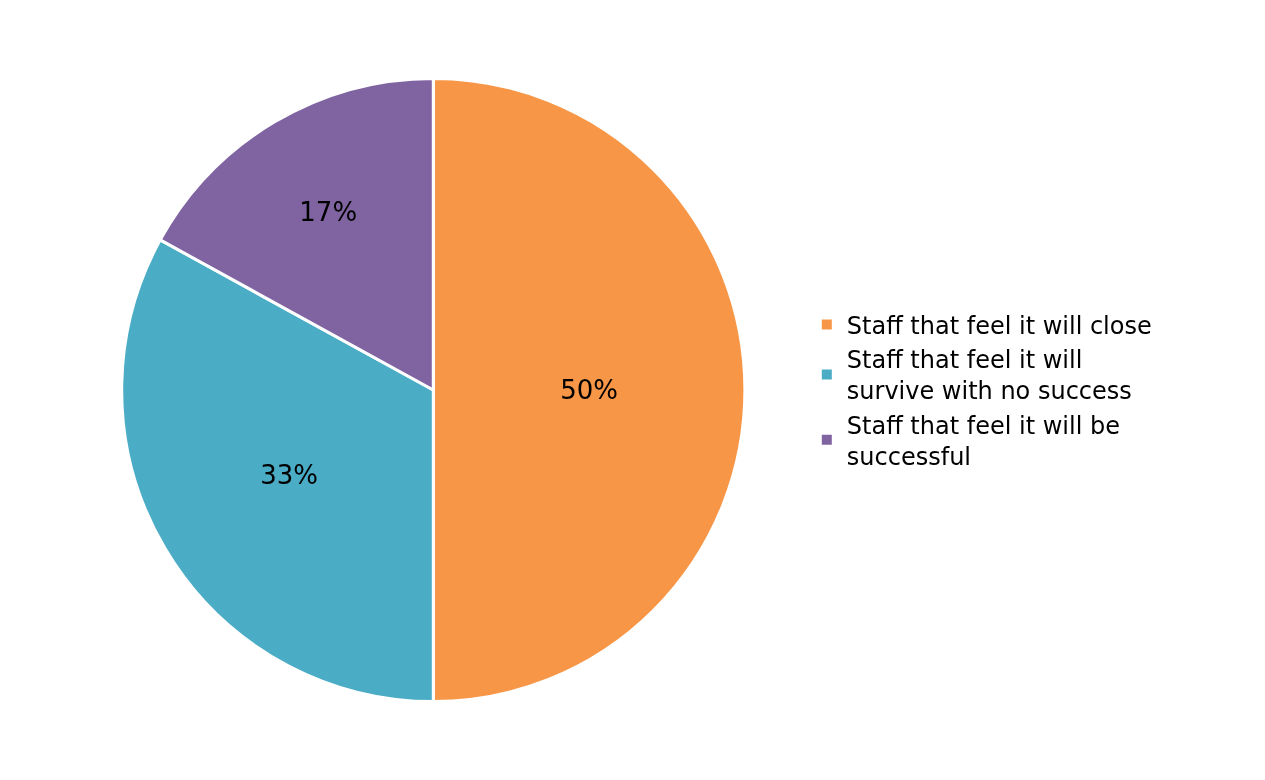  Describe the element at coordinates (589, 390) in the screenshot. I see `data-label: 50%` at that location.